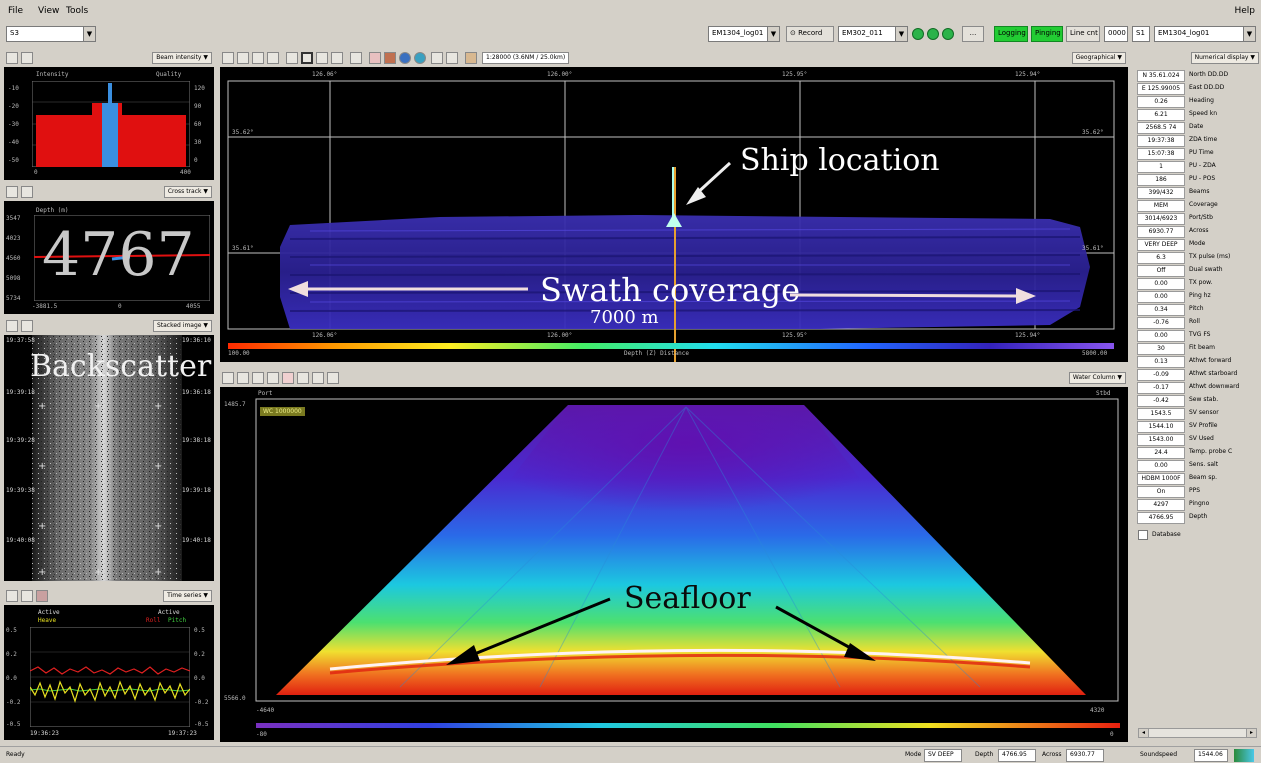  Describe the element at coordinates (452, 58) in the screenshot. I see `zoom-out-icon` at that location.